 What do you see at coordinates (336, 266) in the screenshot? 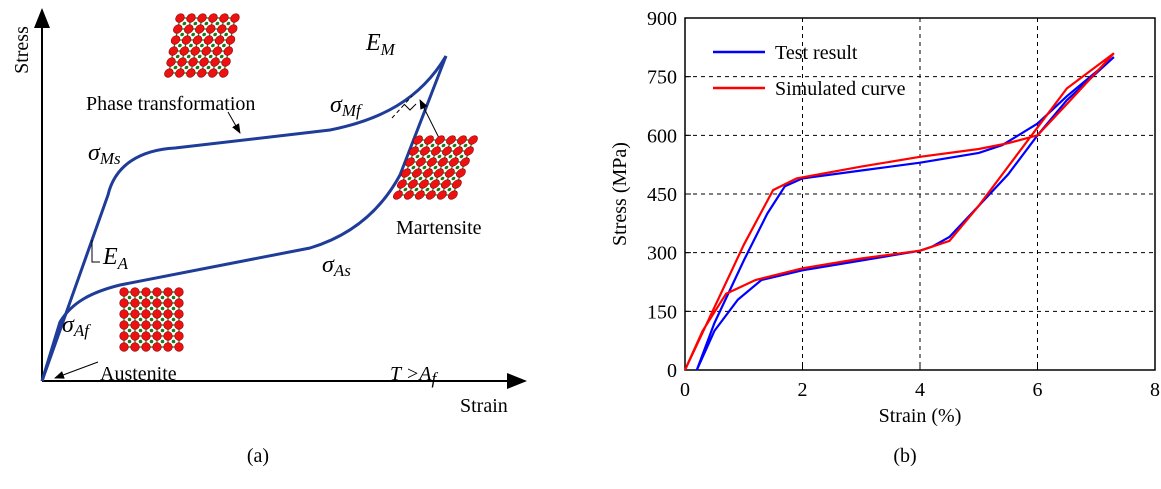
I see `symbol: σAs` at bounding box center [336, 266].